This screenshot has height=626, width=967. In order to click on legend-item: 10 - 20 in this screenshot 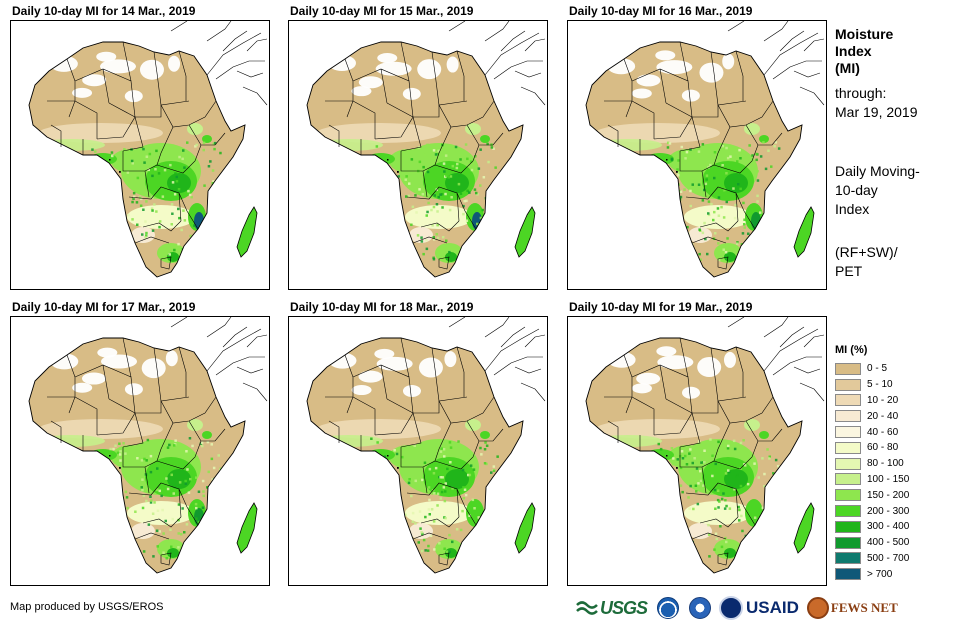, I will do `click(872, 401)`.